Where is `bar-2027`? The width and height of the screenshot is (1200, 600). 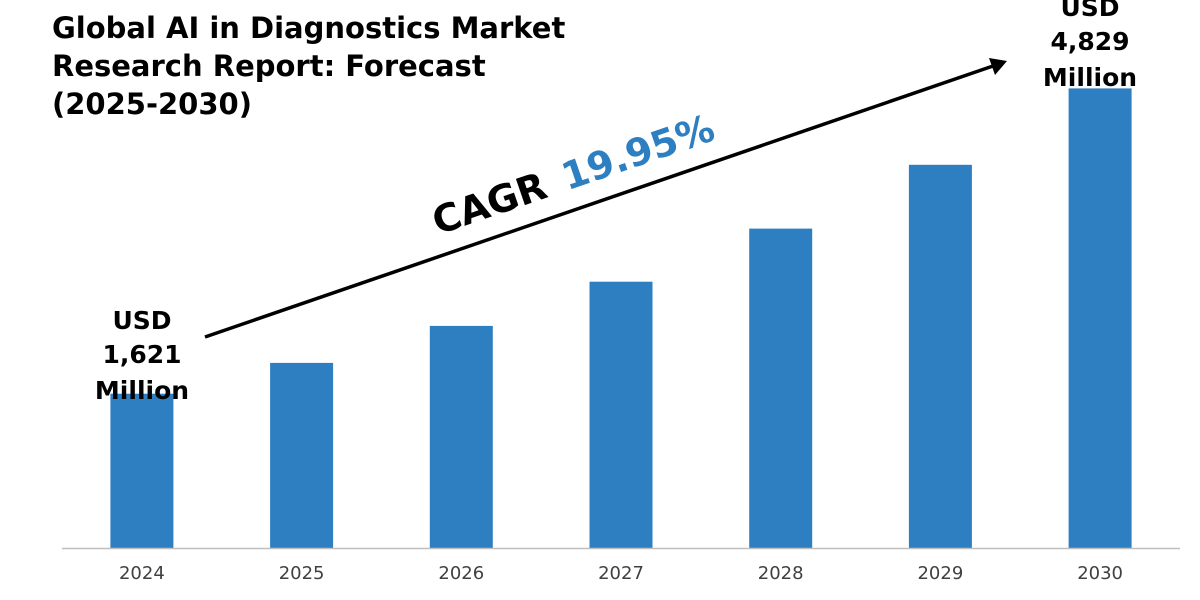 bar-2027 is located at coordinates (621, 414).